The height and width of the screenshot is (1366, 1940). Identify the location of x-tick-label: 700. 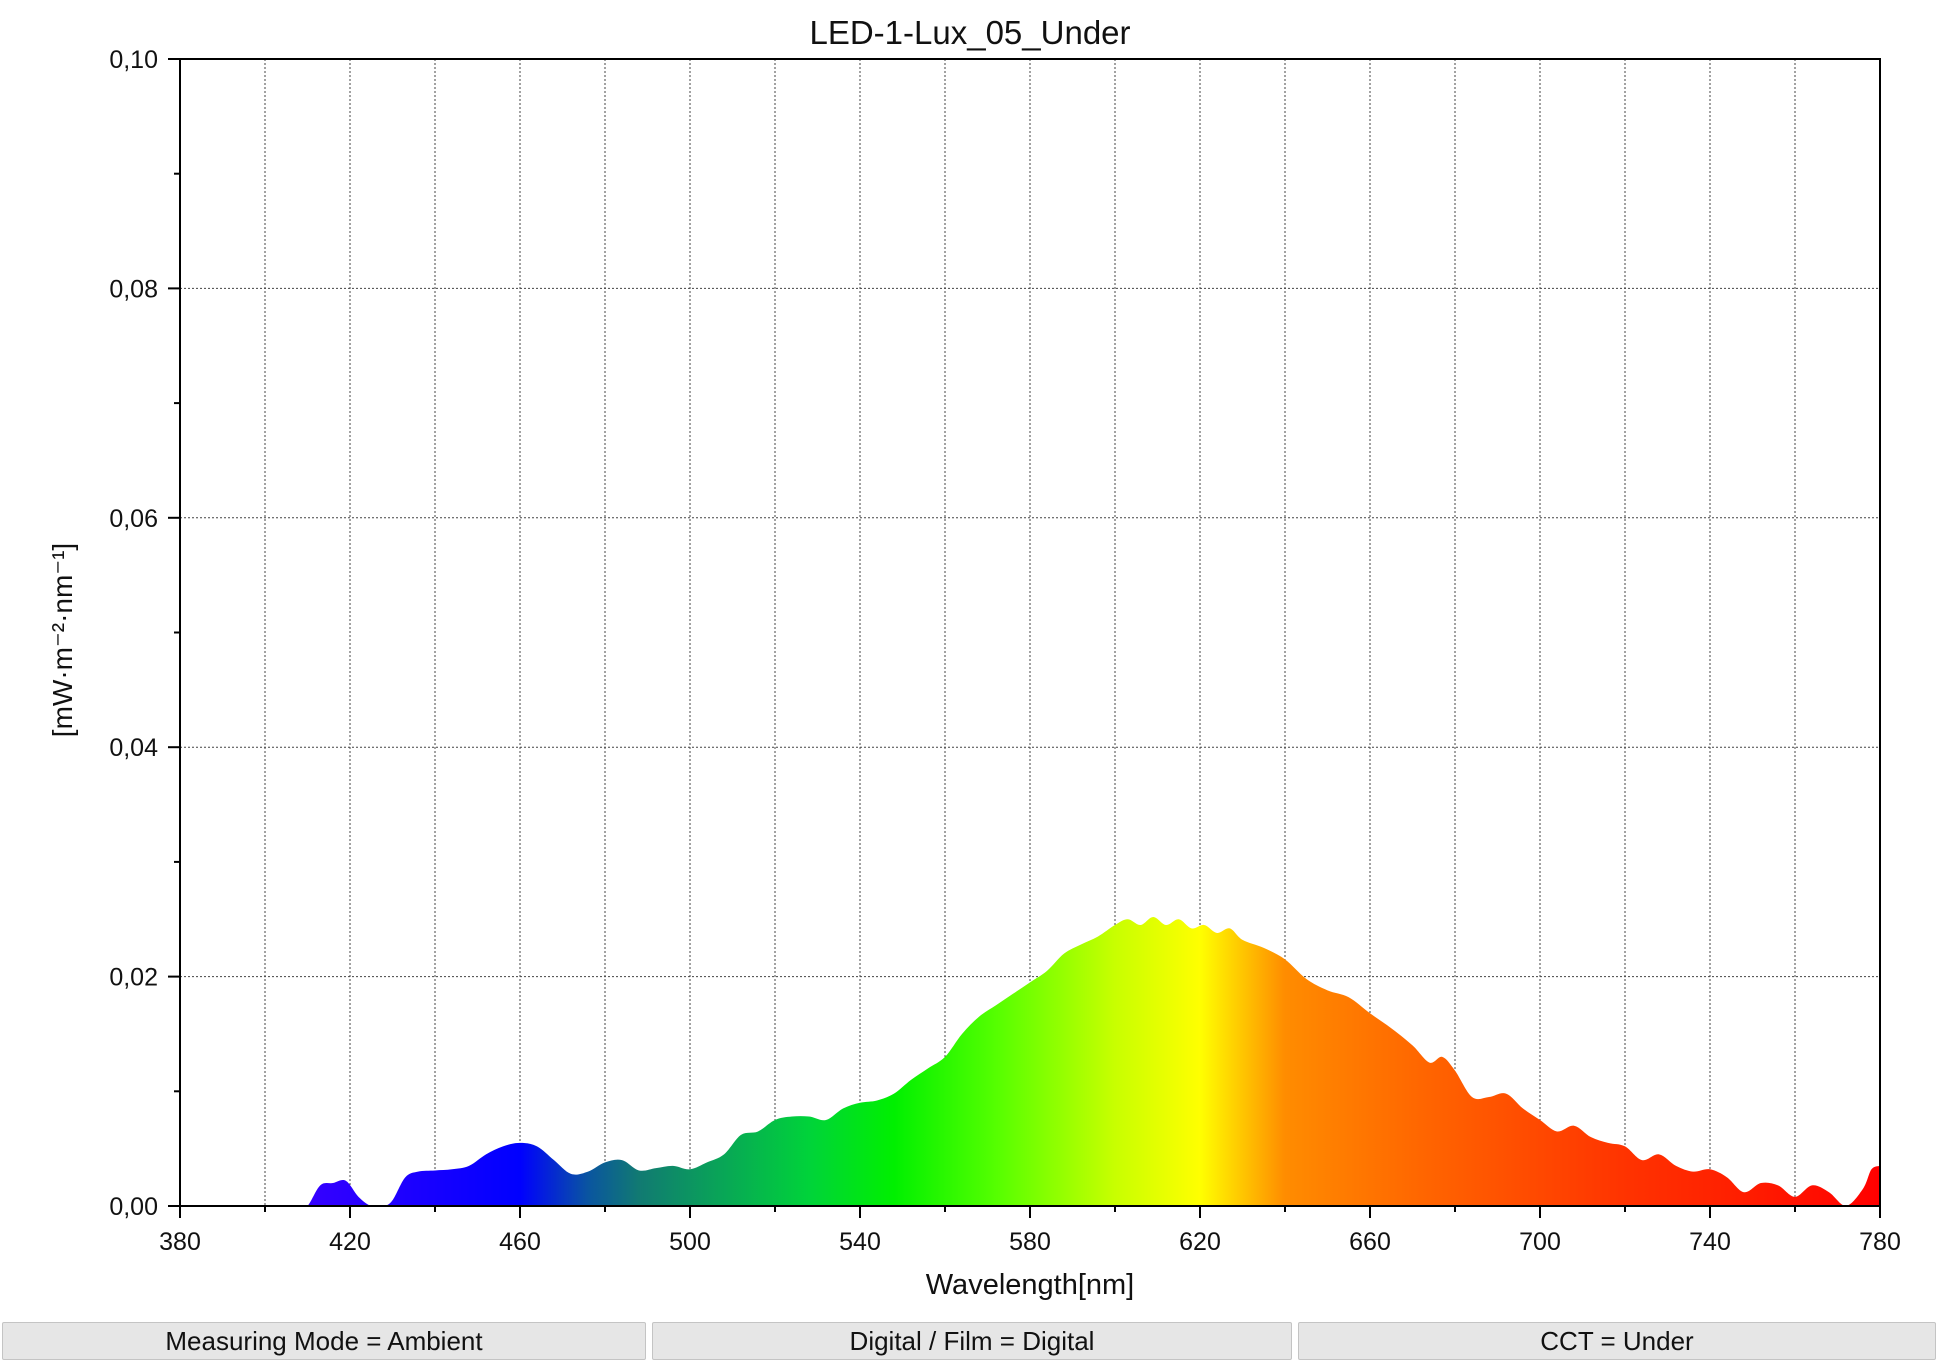
(1540, 1242).